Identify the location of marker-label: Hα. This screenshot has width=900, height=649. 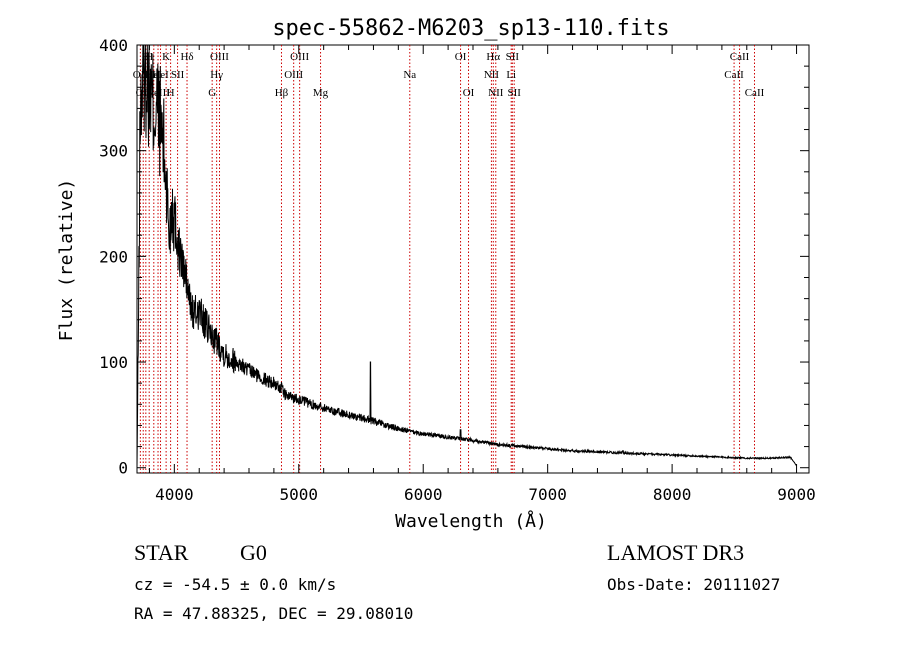
(493, 57).